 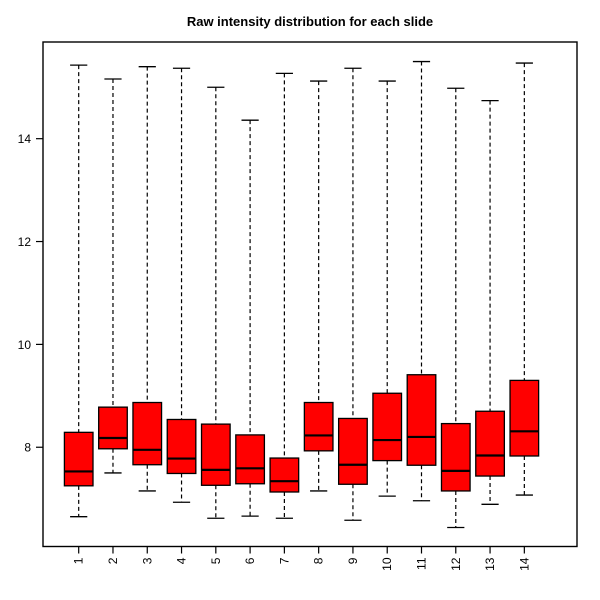 I want to click on x-axis-tick-label: 9, so click(x=353, y=560).